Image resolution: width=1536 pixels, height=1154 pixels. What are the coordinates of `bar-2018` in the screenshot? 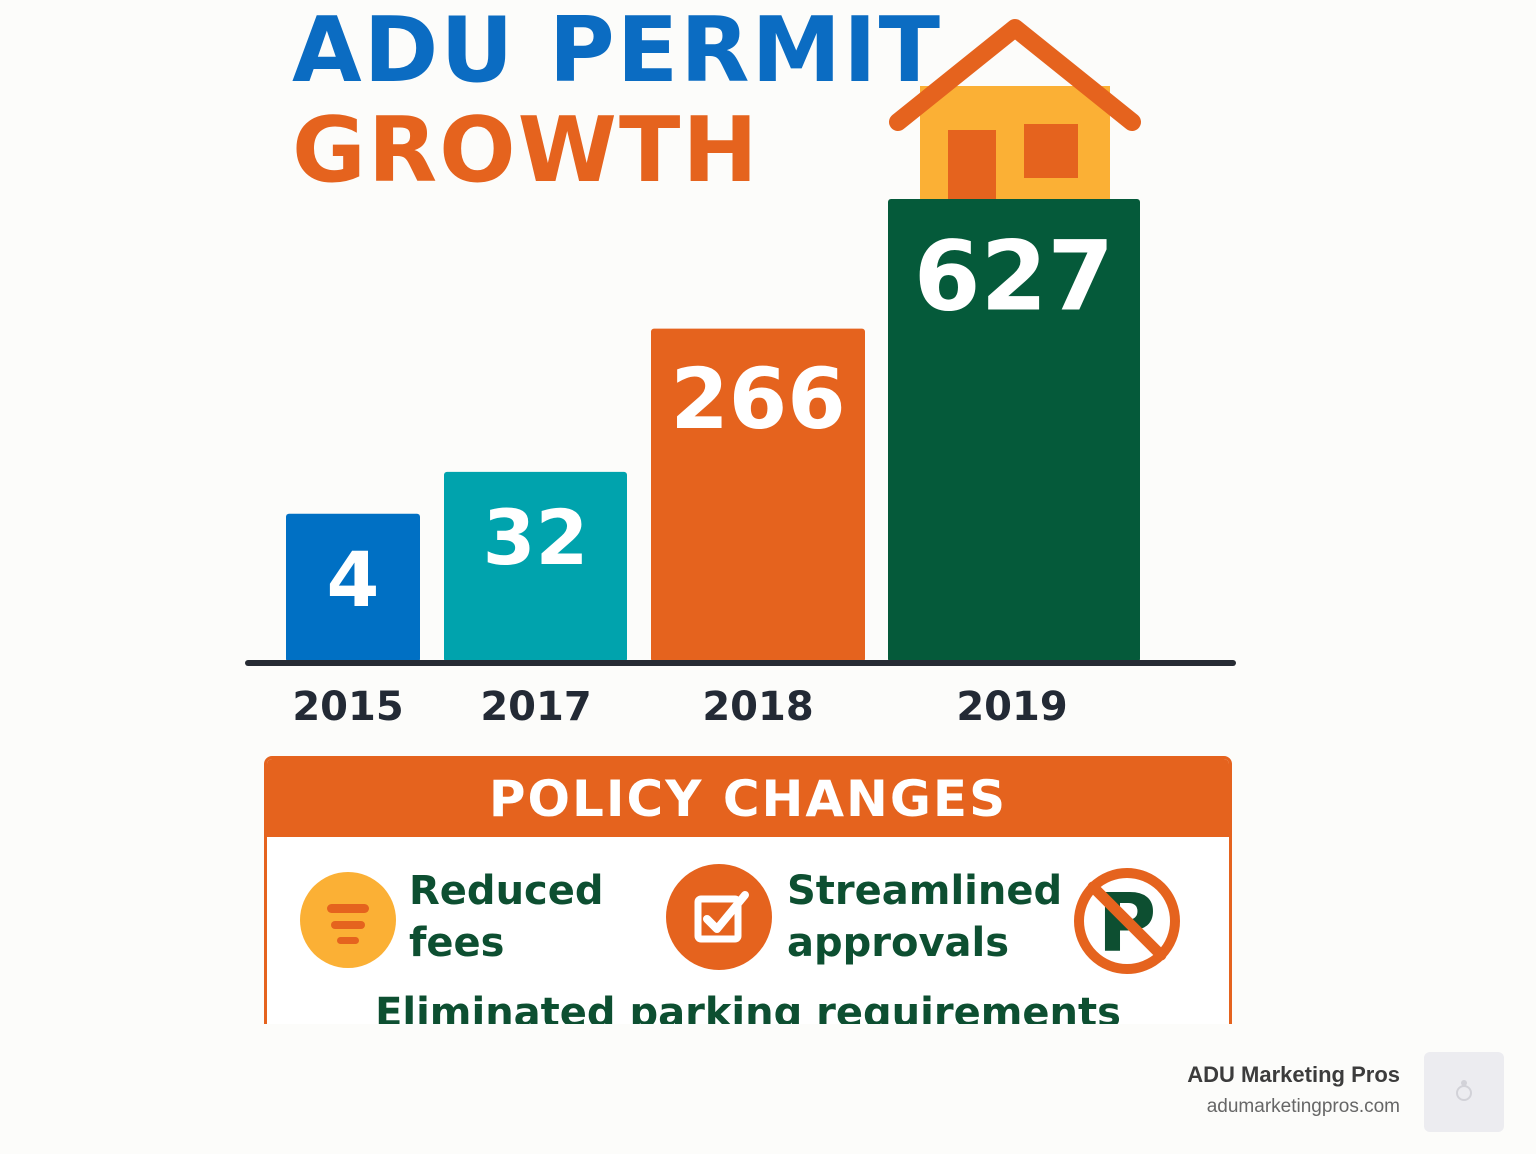 It's located at (758, 495).